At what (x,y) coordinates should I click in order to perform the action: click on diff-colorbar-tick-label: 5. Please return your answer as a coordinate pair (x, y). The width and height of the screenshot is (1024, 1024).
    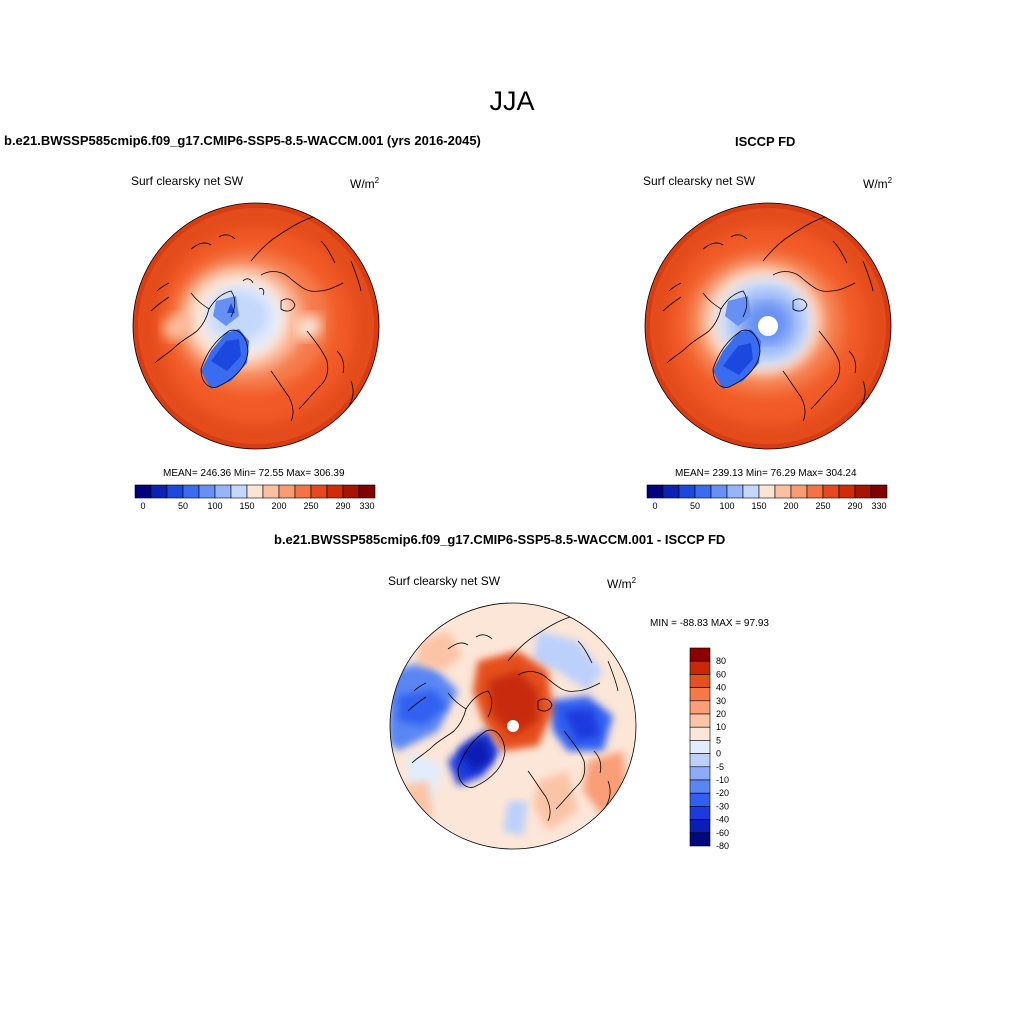
    Looking at the image, I should click on (718, 740).